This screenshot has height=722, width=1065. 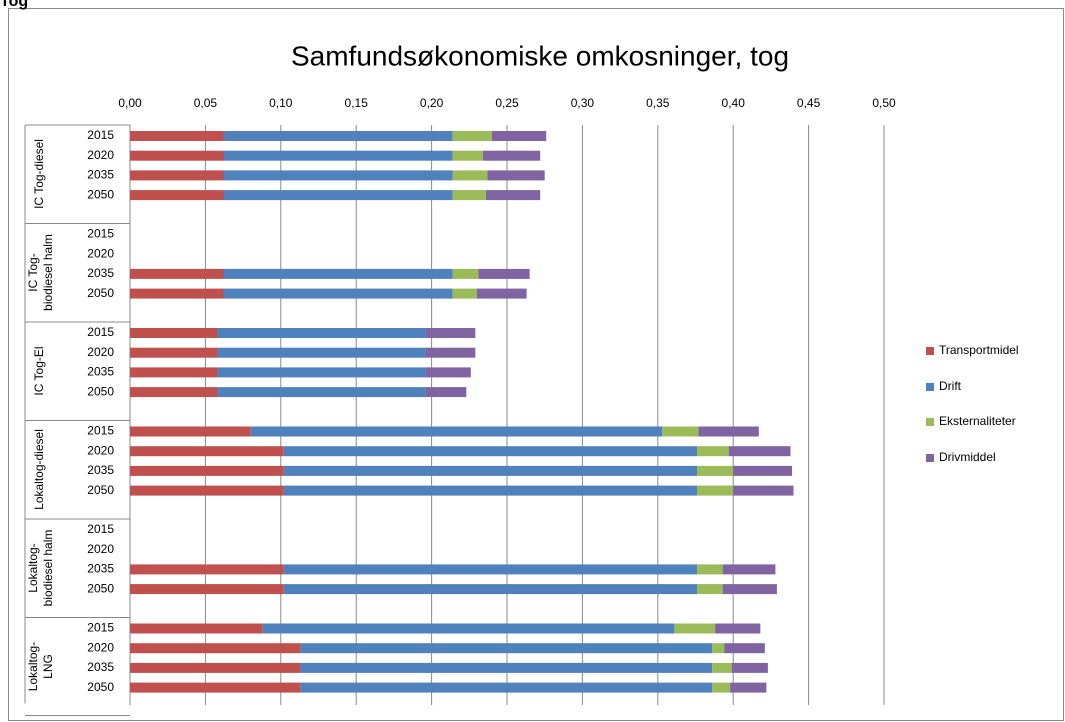 I want to click on x-tick-label: 0,25, so click(x=507, y=103).